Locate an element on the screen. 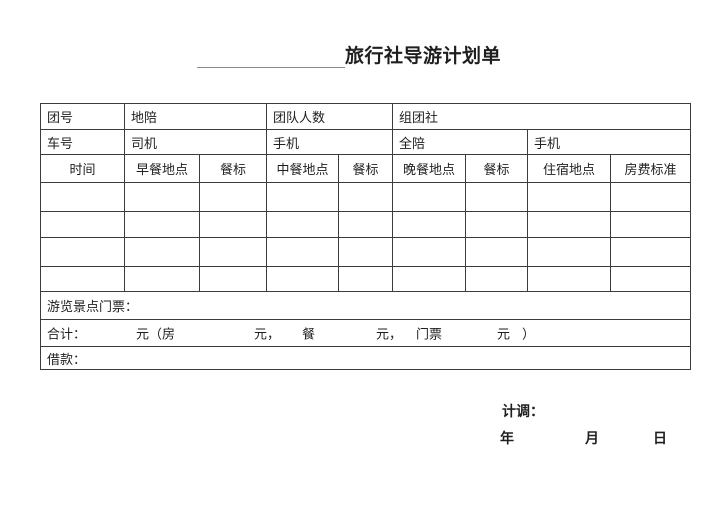  day-label: 日 is located at coordinates (660, 439).